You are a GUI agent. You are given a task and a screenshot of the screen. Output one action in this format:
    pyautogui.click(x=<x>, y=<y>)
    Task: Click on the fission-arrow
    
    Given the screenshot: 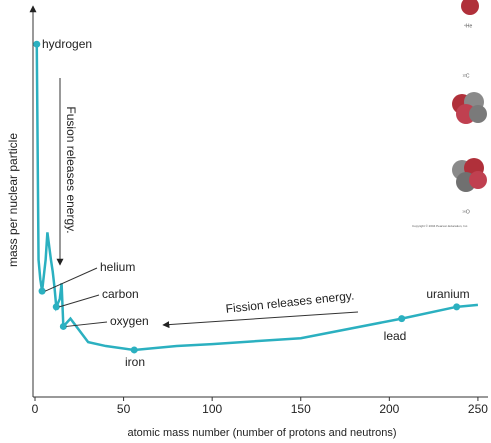 What is the action you would take?
    pyautogui.click(x=260, y=320)
    